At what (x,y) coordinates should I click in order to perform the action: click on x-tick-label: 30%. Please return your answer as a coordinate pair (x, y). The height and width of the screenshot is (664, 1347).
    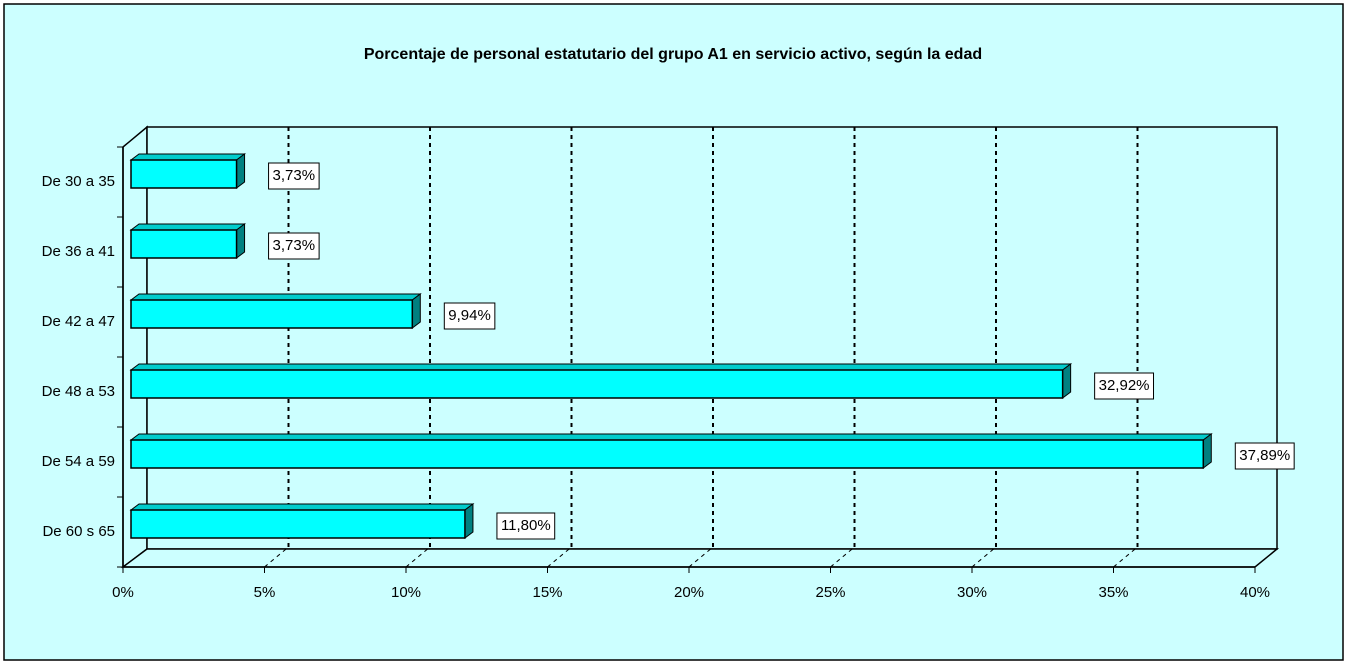
    Looking at the image, I should click on (972, 592).